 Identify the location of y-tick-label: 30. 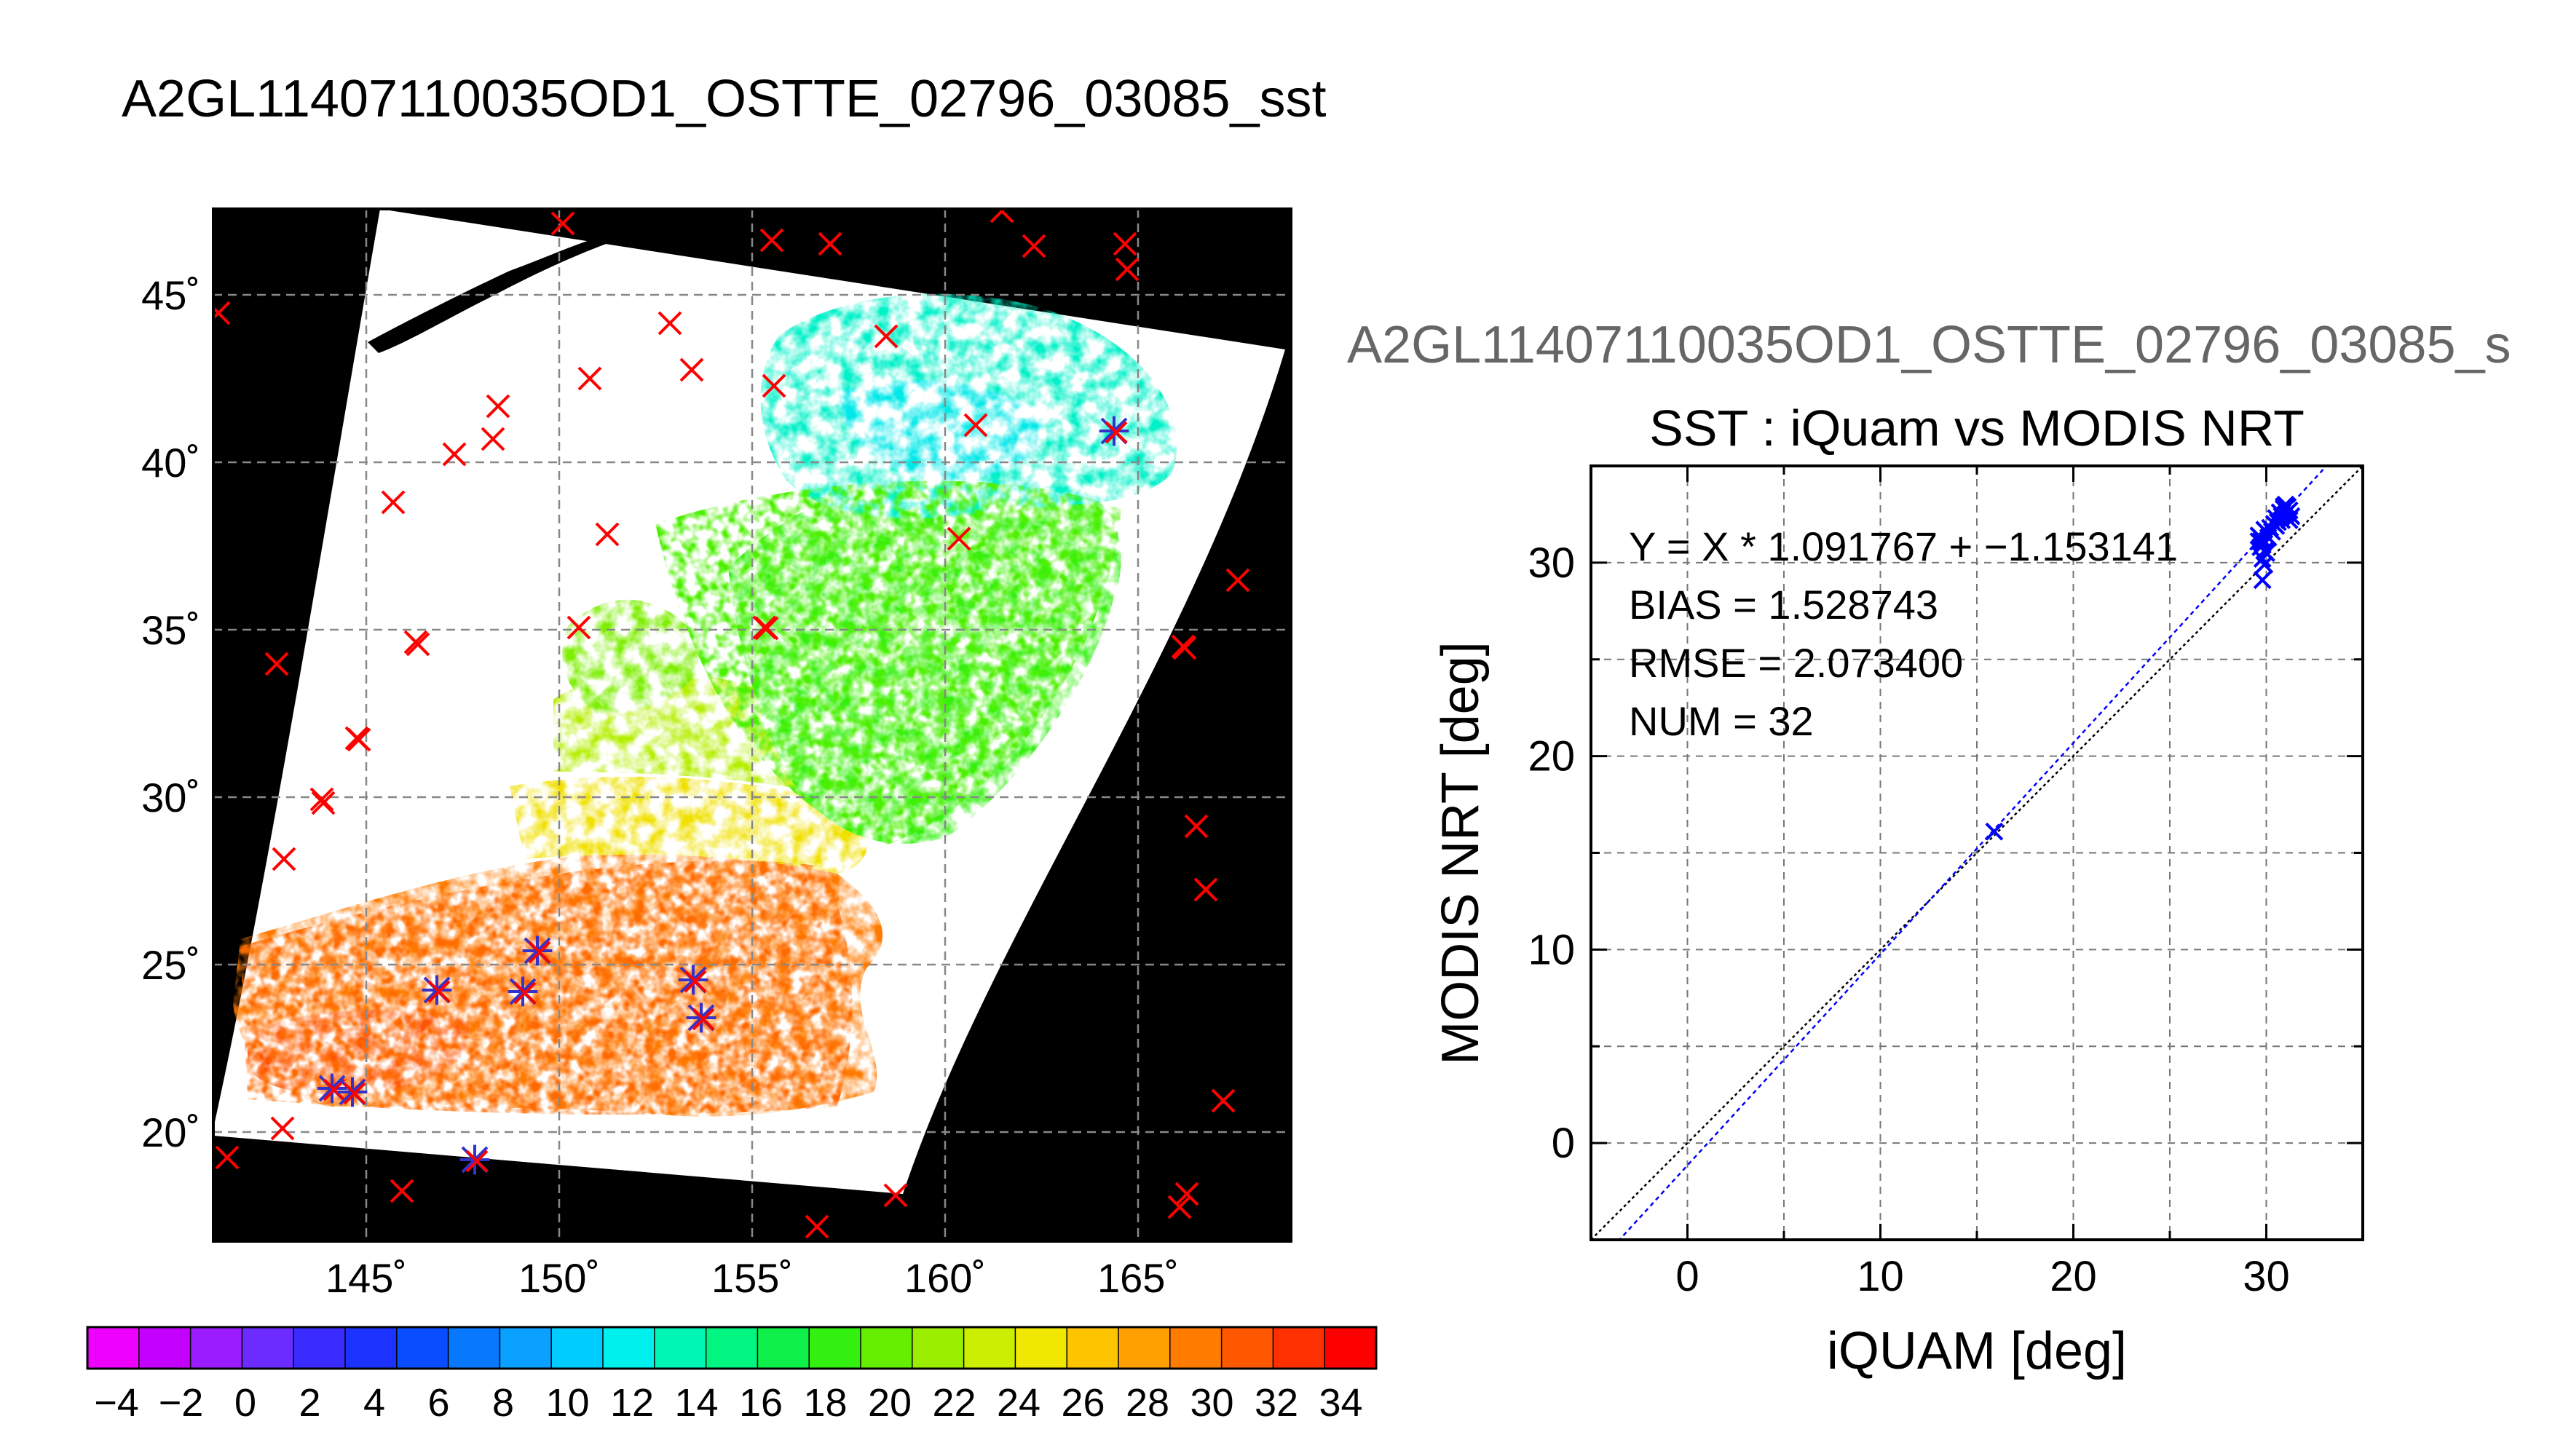
(1551, 563).